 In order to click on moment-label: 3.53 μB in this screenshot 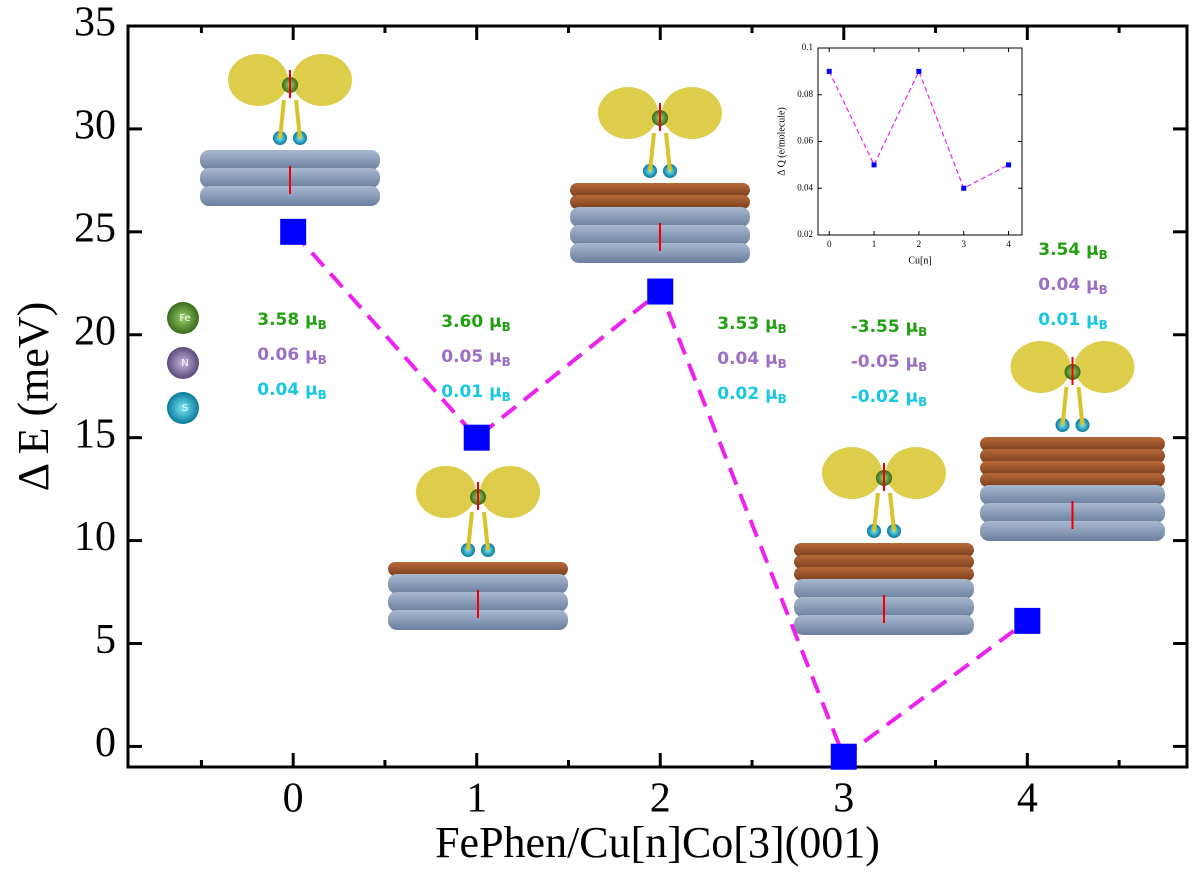, I will do `click(752, 325)`.